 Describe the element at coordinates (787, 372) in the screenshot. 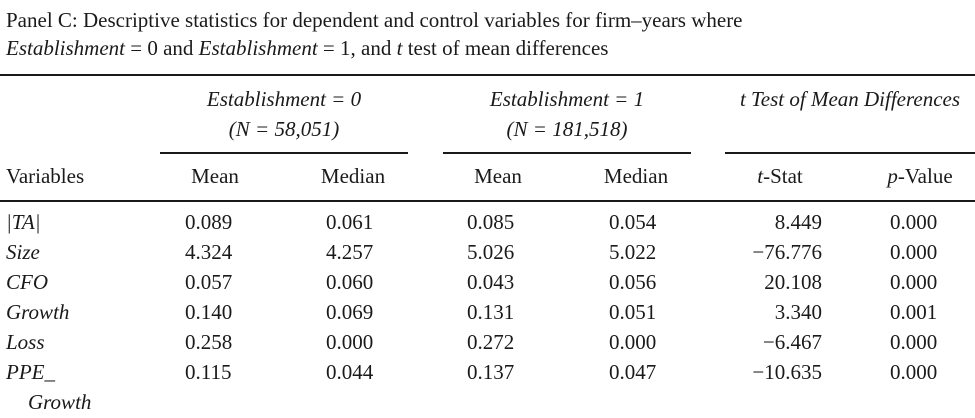

I see `cell-tstat: −10.635` at that location.